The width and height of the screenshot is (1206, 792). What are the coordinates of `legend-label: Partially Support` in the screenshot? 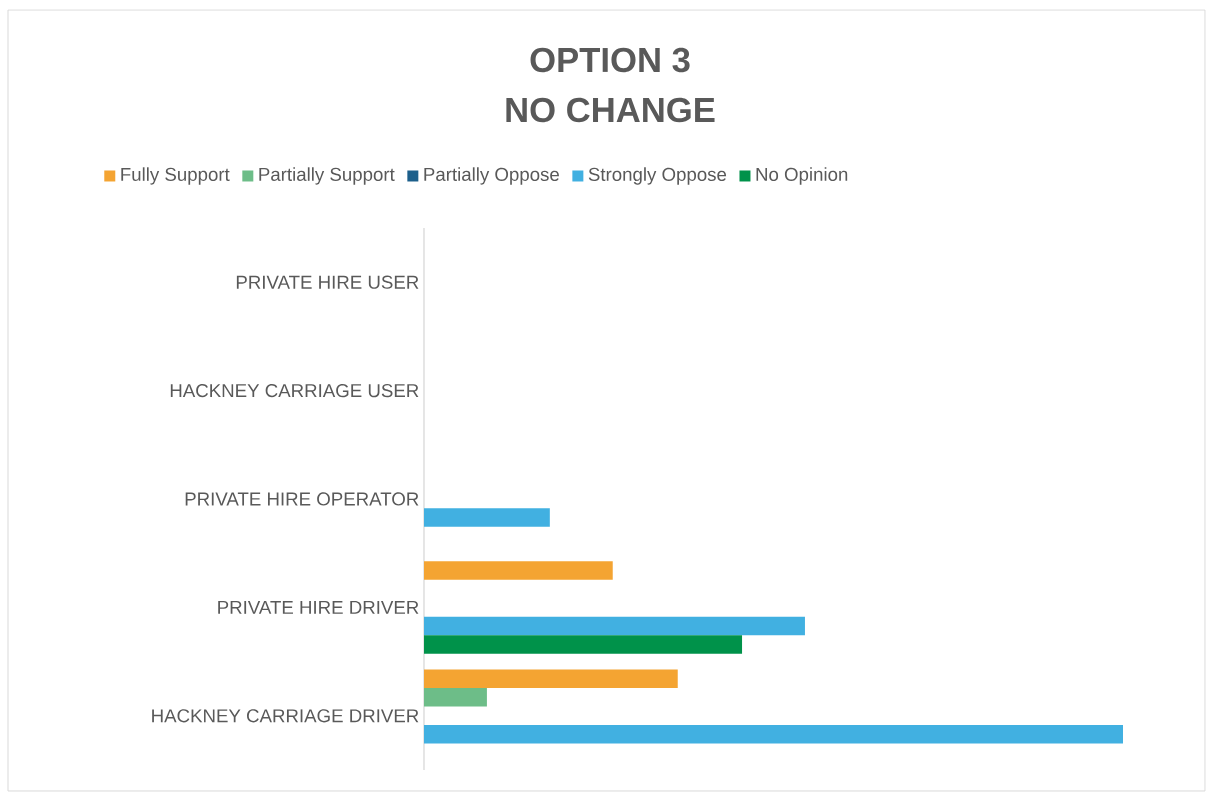 It's located at (327, 176).